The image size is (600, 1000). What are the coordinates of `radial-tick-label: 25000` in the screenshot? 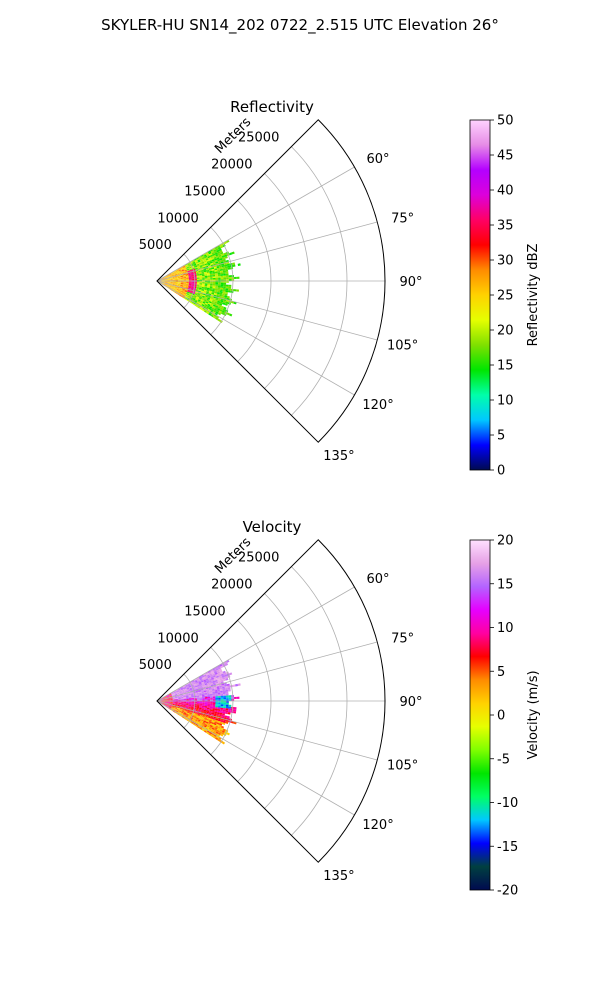 It's located at (258, 138).